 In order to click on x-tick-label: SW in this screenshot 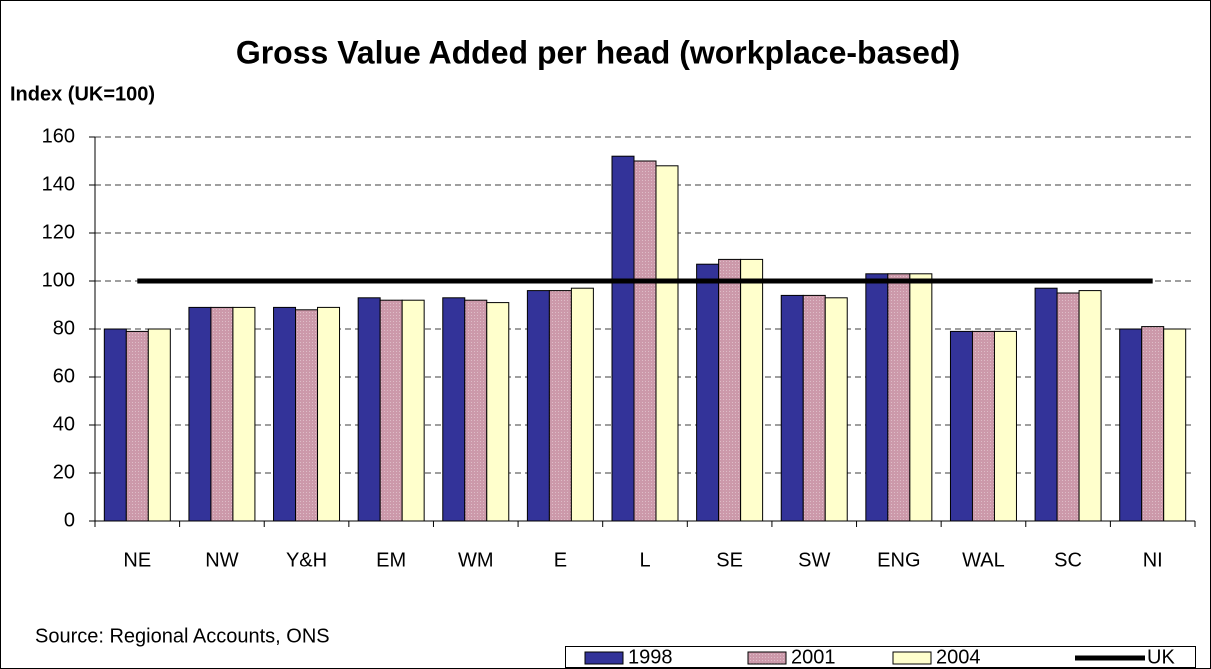, I will do `click(814, 560)`.